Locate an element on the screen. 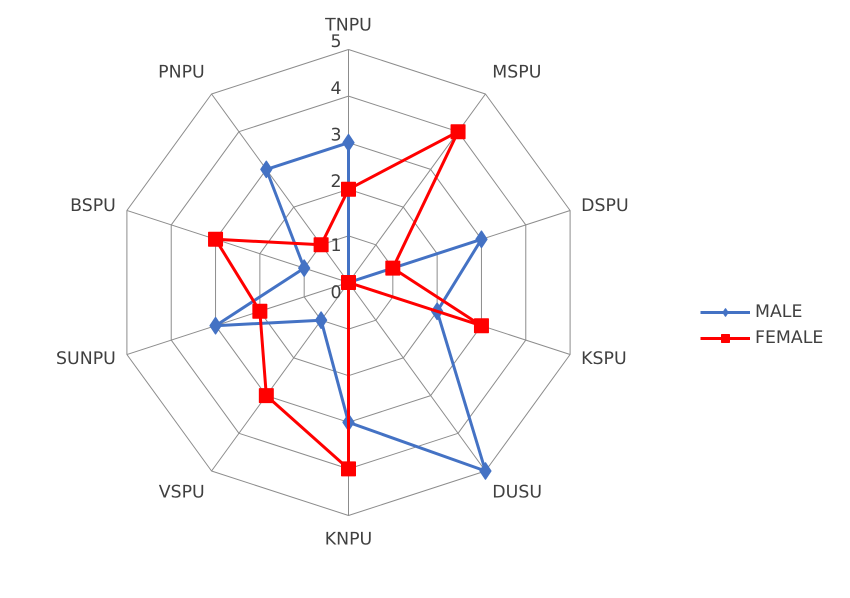 This screenshot has width=850, height=598. spoke-label: MSPU is located at coordinates (517, 72).